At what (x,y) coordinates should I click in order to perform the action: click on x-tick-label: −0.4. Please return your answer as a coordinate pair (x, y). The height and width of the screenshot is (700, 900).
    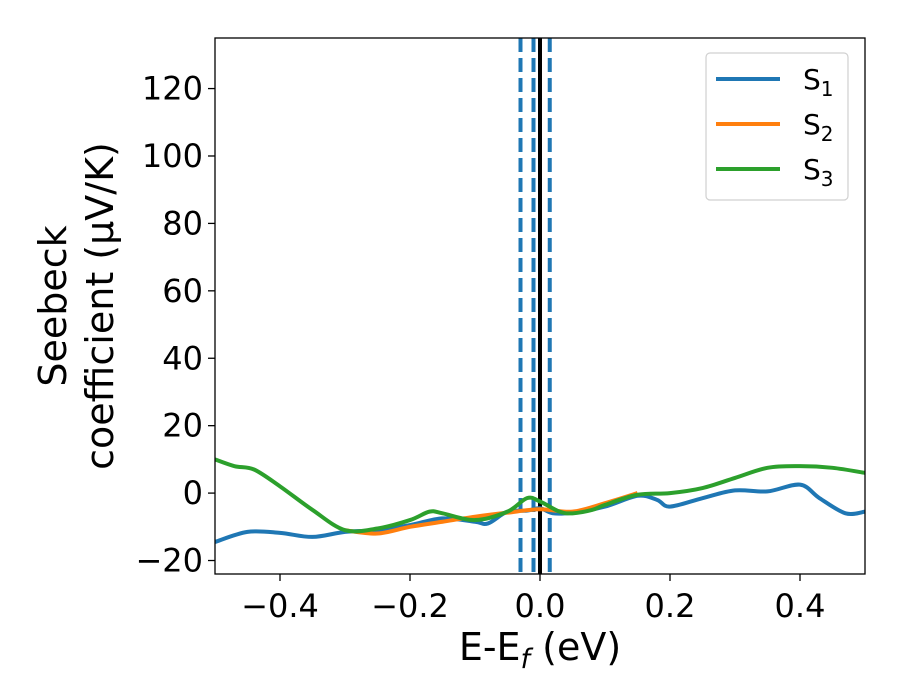
    Looking at the image, I should click on (280, 606).